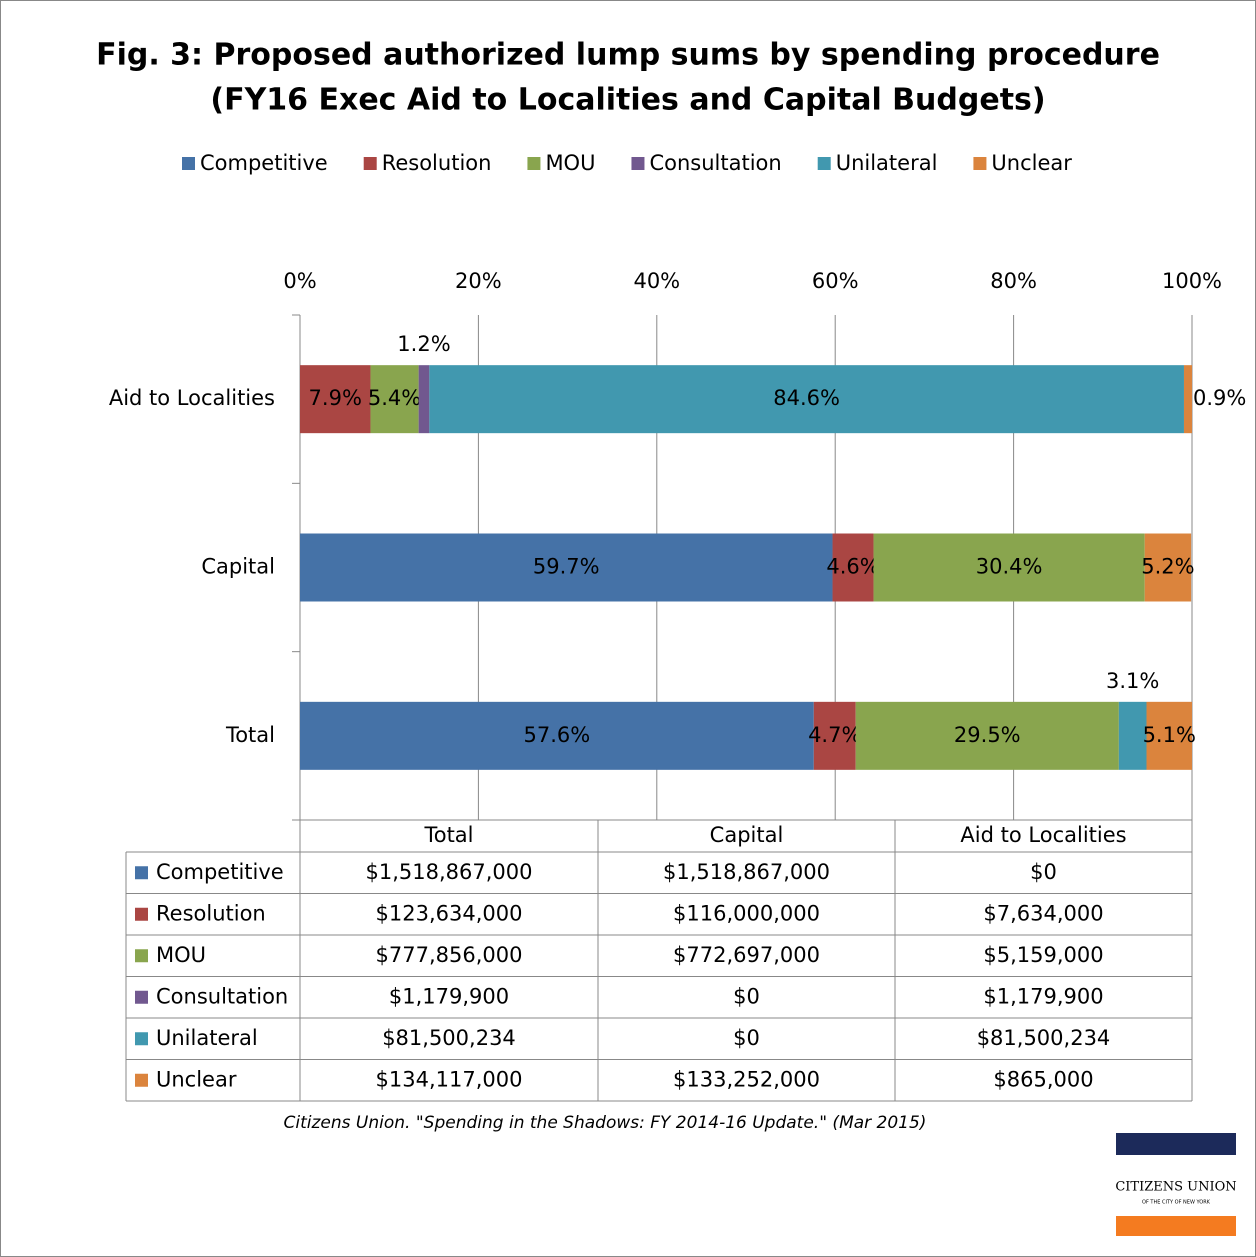  I want to click on data-label: 30.4%, so click(1009, 567).